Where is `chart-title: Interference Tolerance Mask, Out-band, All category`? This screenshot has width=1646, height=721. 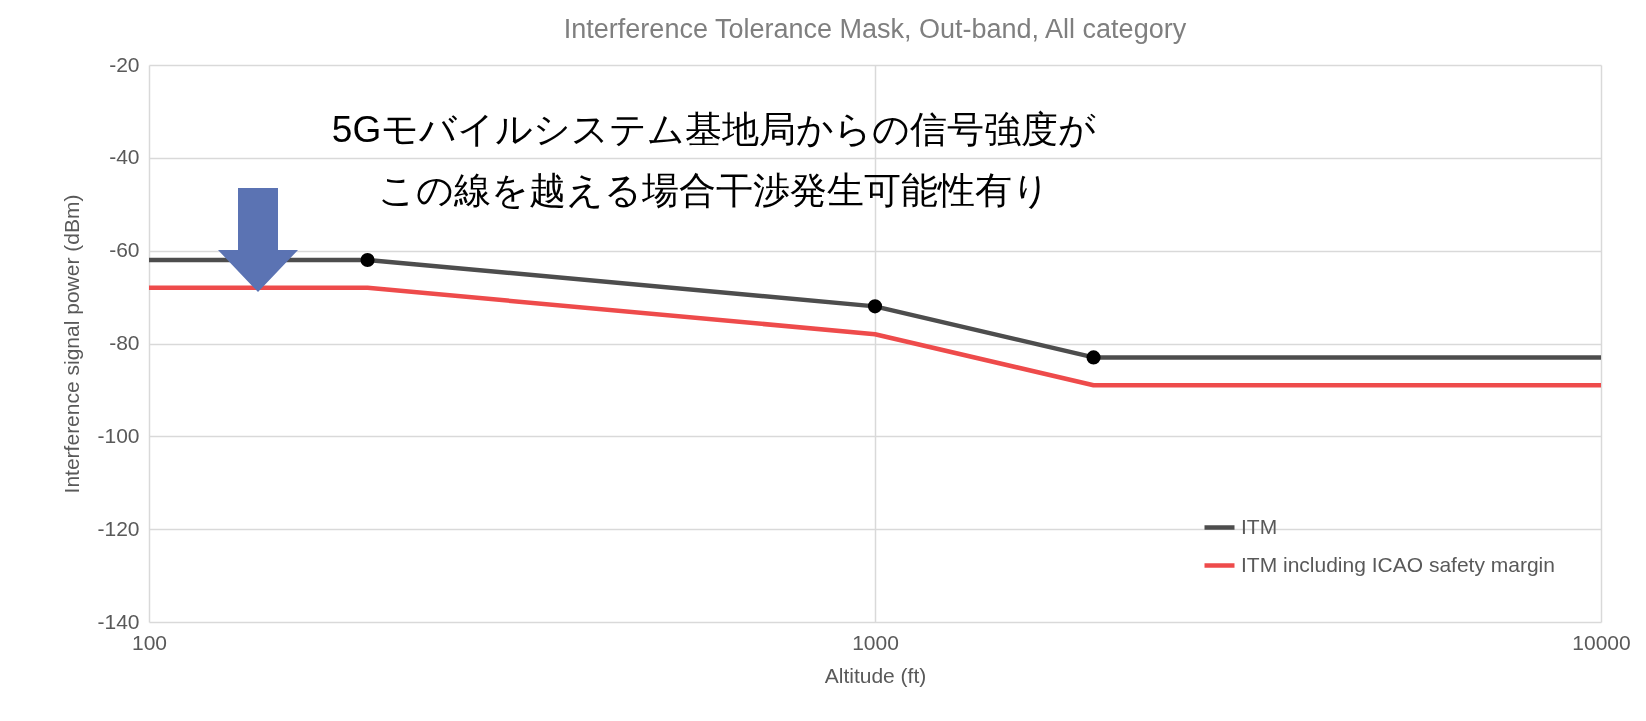
chart-title: Interference Tolerance Mask, Out-band, All category is located at coordinates (875, 29).